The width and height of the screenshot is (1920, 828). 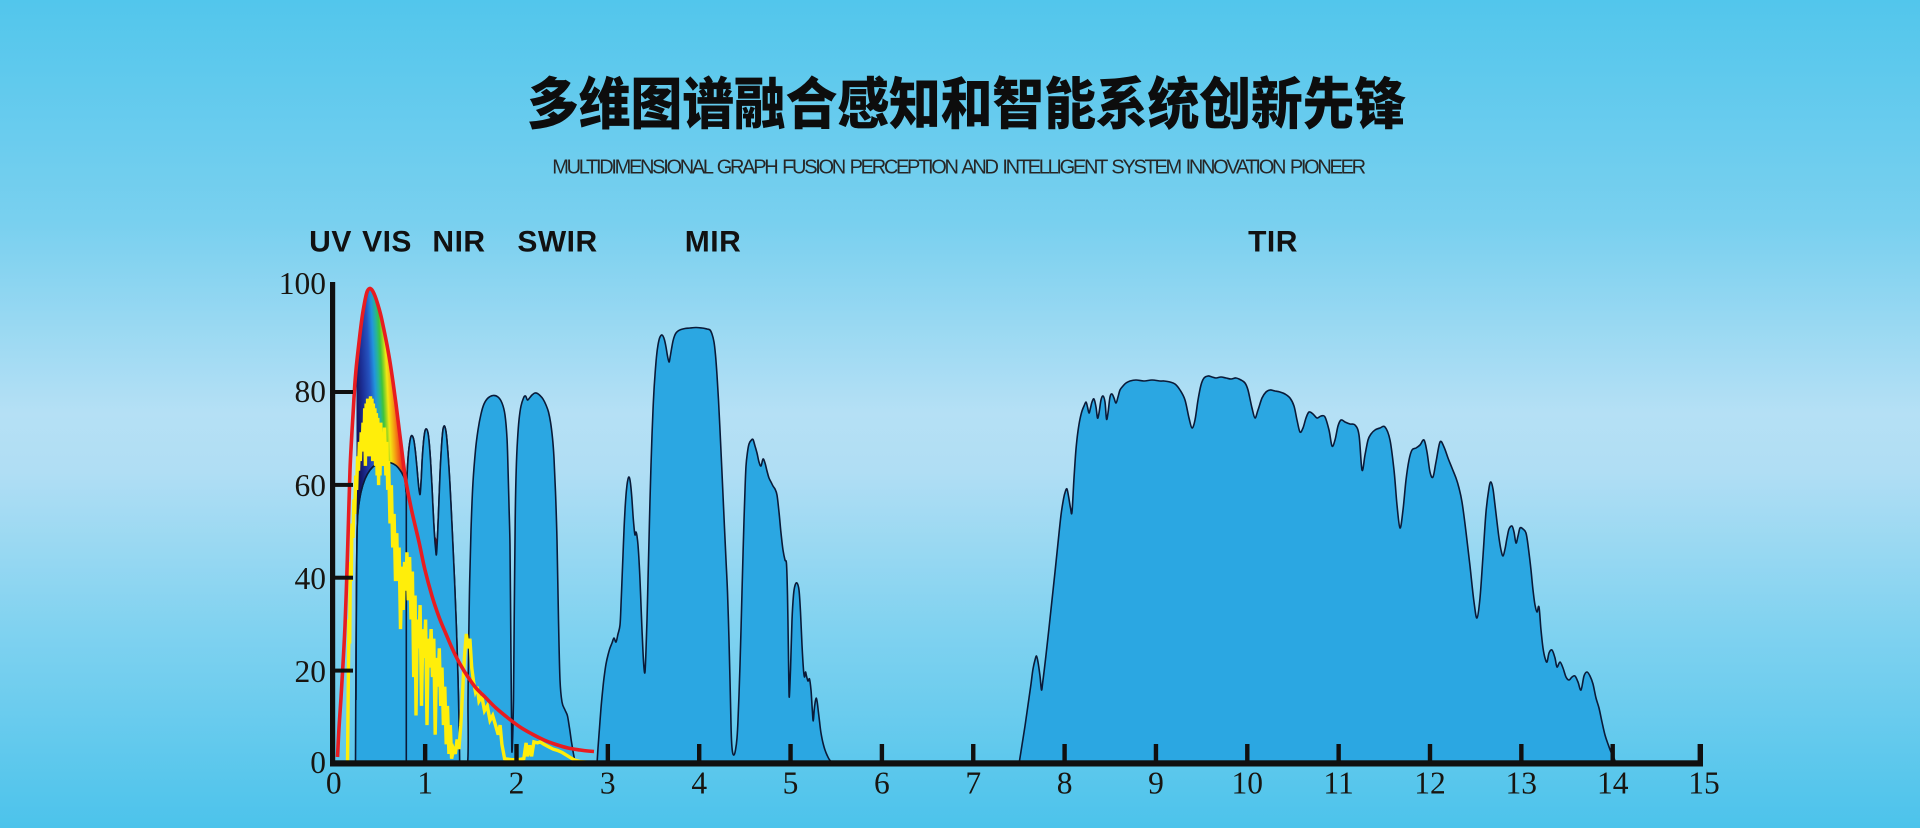 What do you see at coordinates (311, 578) in the screenshot?
I see `svg-text: 40` at bounding box center [311, 578].